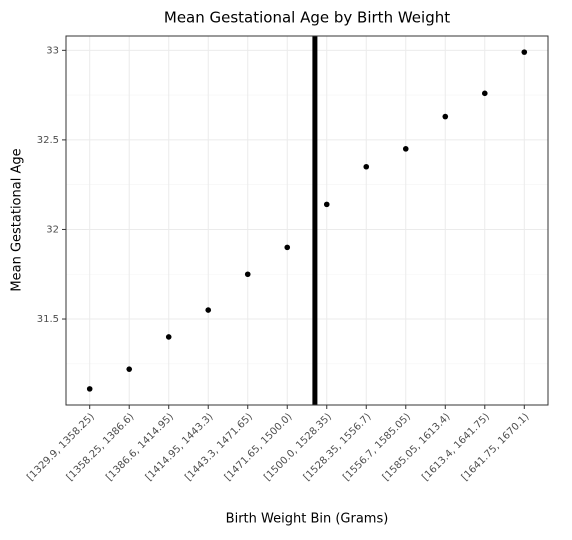 This screenshot has width=572, height=540. Describe the element at coordinates (307, 519) in the screenshot. I see `x-axis-title: Birth Weight Bin (Grams)` at that location.